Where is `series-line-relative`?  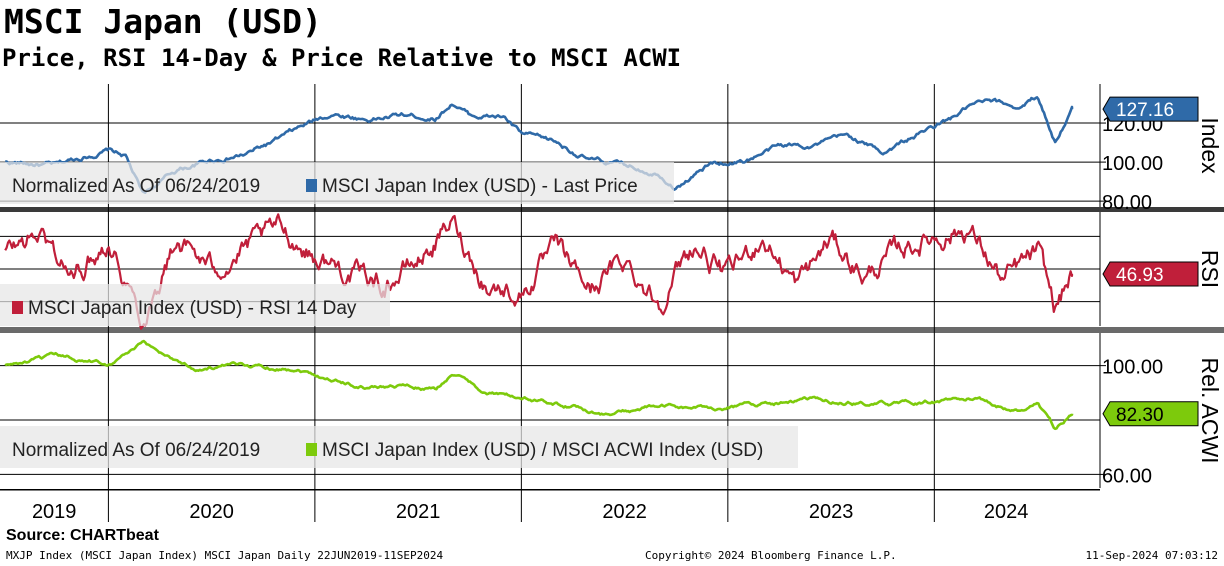 series-line-relative is located at coordinates (539, 385).